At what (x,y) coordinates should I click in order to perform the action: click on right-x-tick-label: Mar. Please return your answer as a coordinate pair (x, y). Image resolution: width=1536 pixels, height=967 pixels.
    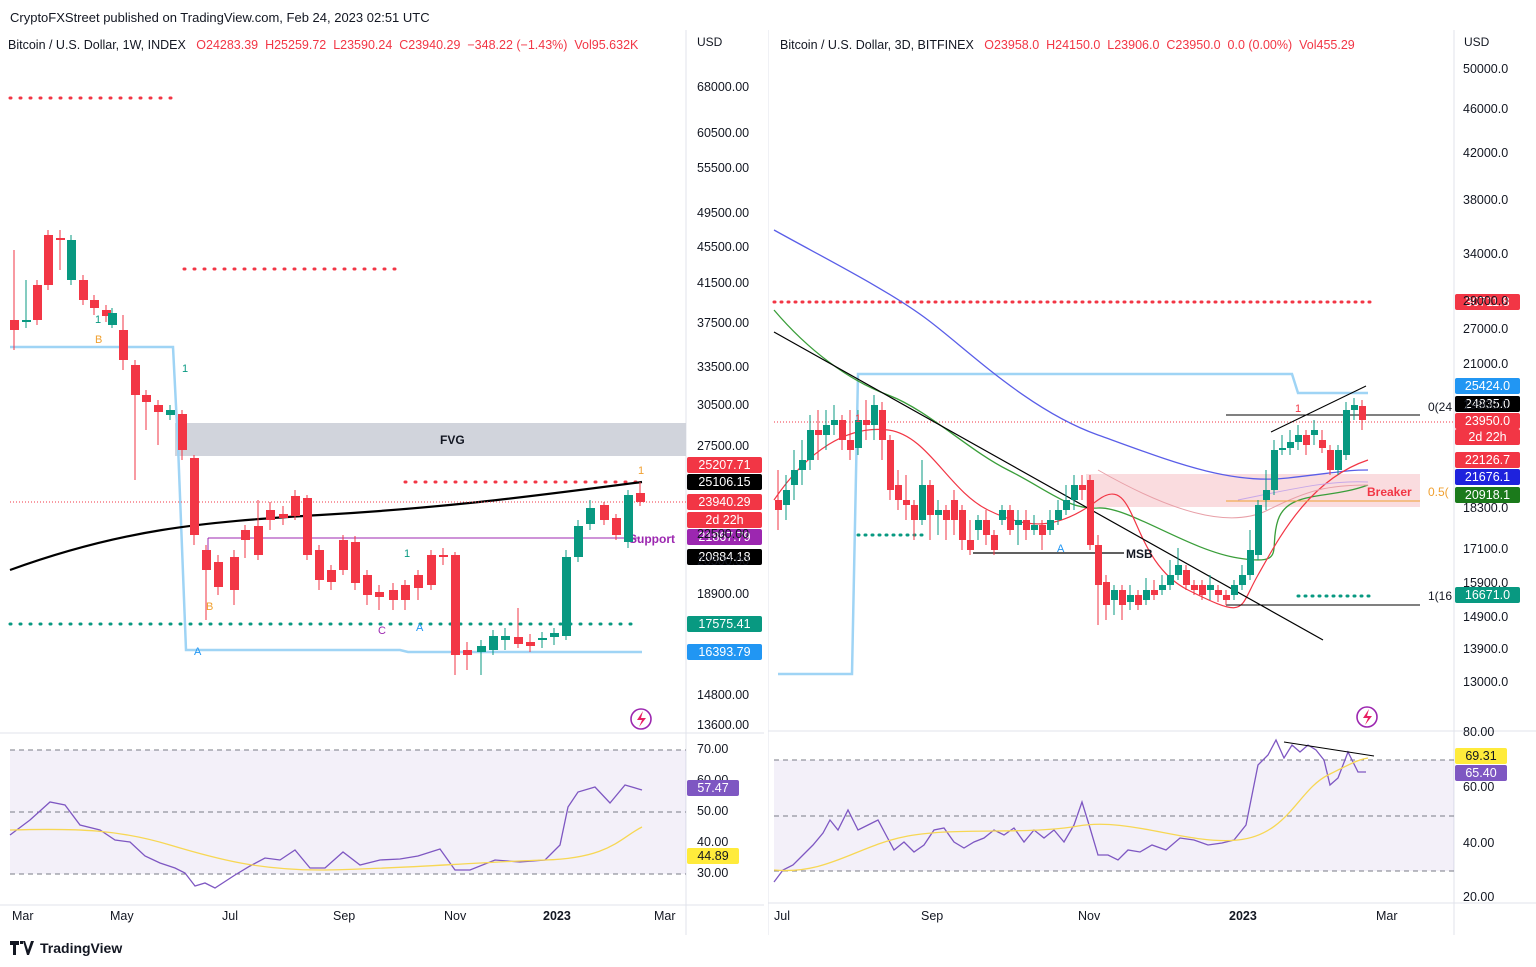
    Looking at the image, I should click on (1387, 916).